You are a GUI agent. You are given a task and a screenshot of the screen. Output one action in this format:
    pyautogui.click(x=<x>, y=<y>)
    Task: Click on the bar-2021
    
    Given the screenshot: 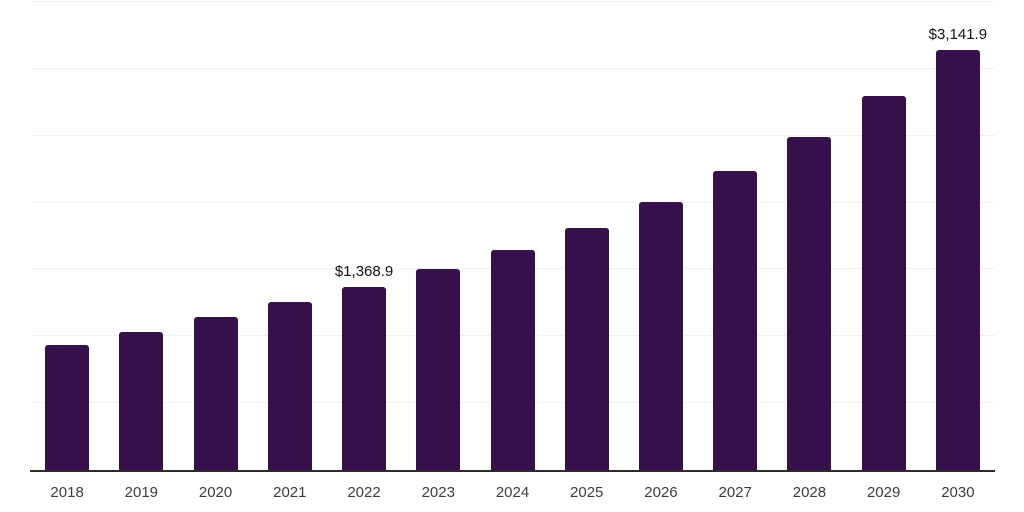 What is the action you would take?
    pyautogui.click(x=289, y=385)
    